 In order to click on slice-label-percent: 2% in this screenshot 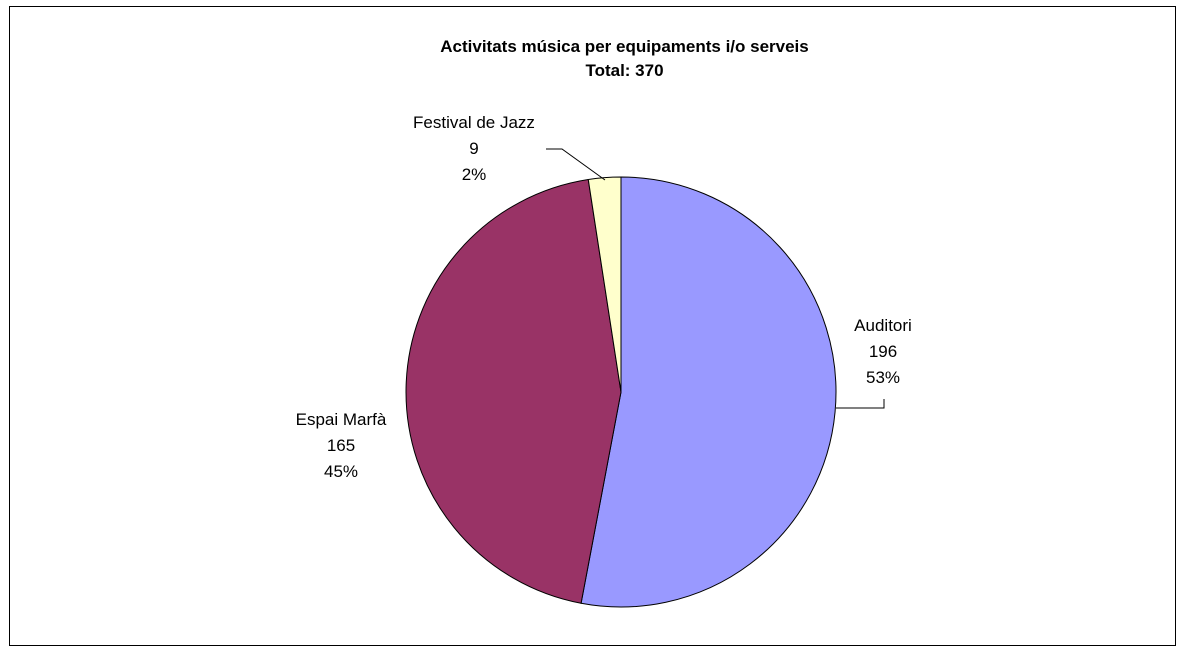, I will do `click(474, 174)`.